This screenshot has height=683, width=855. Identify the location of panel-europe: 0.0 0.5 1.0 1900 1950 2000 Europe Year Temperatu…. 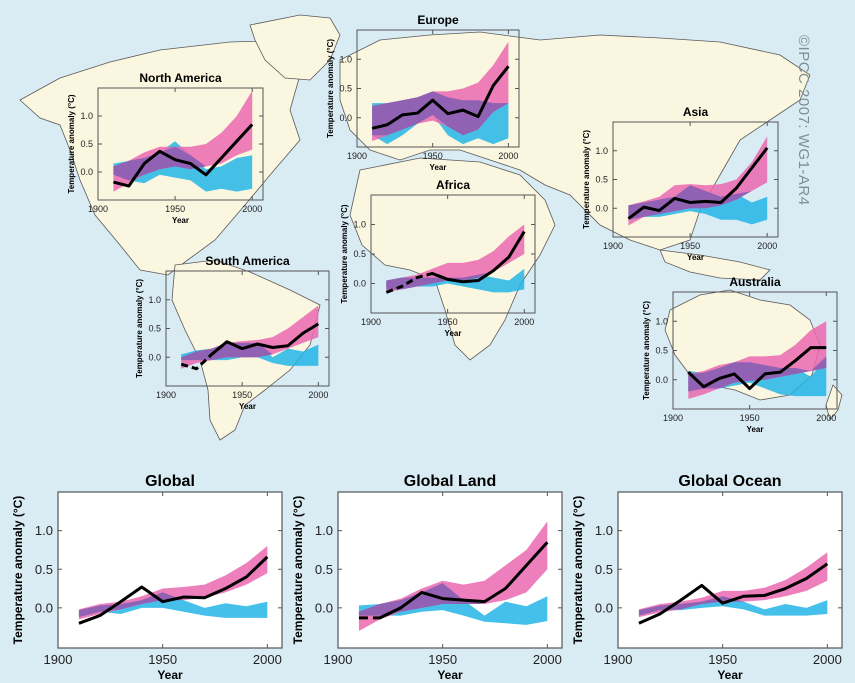
(423, 92).